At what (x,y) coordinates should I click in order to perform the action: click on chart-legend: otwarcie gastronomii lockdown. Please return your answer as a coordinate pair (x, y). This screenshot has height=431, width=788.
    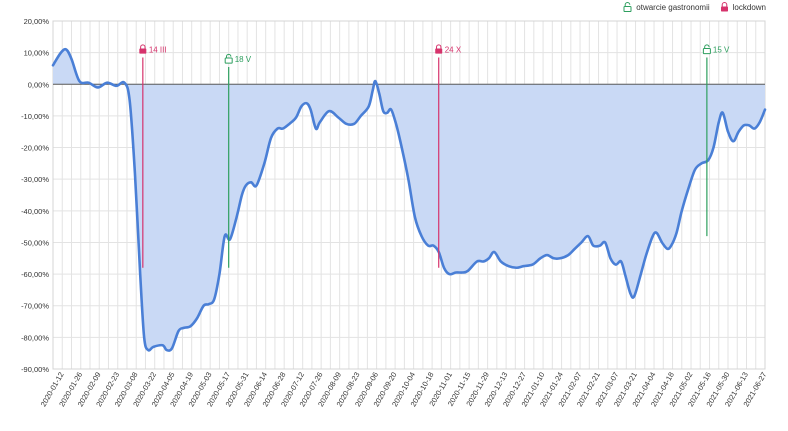
    Looking at the image, I should click on (694, 7).